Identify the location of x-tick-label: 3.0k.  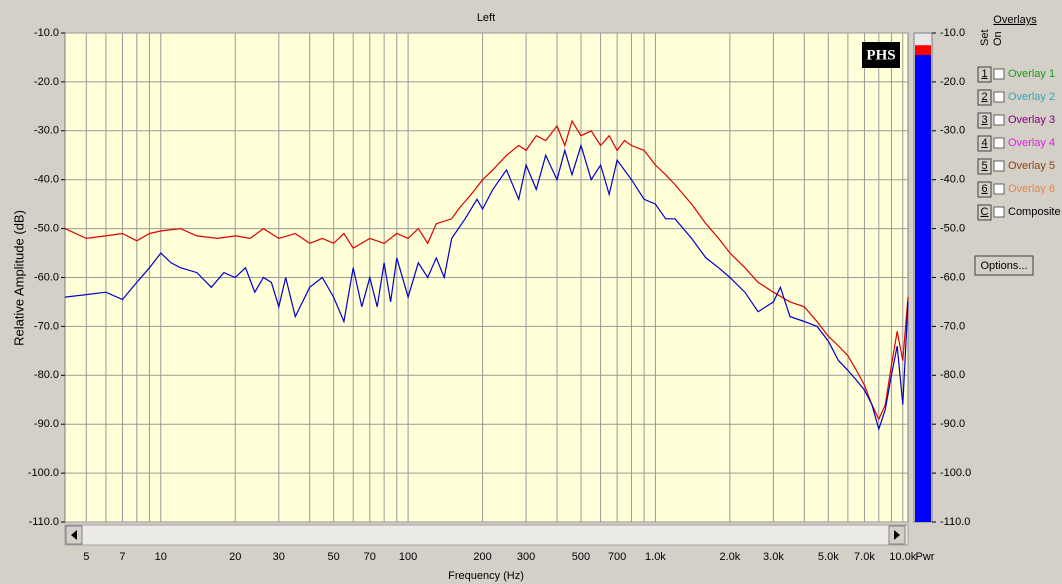
(773, 557).